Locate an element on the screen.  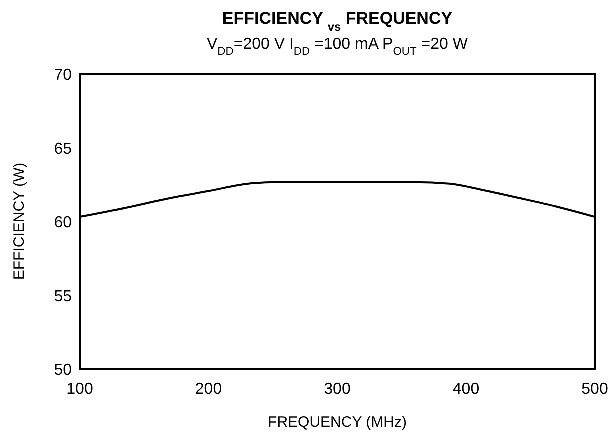
y-axis-title: EFFICIENCY (W) is located at coordinates (19, 221).